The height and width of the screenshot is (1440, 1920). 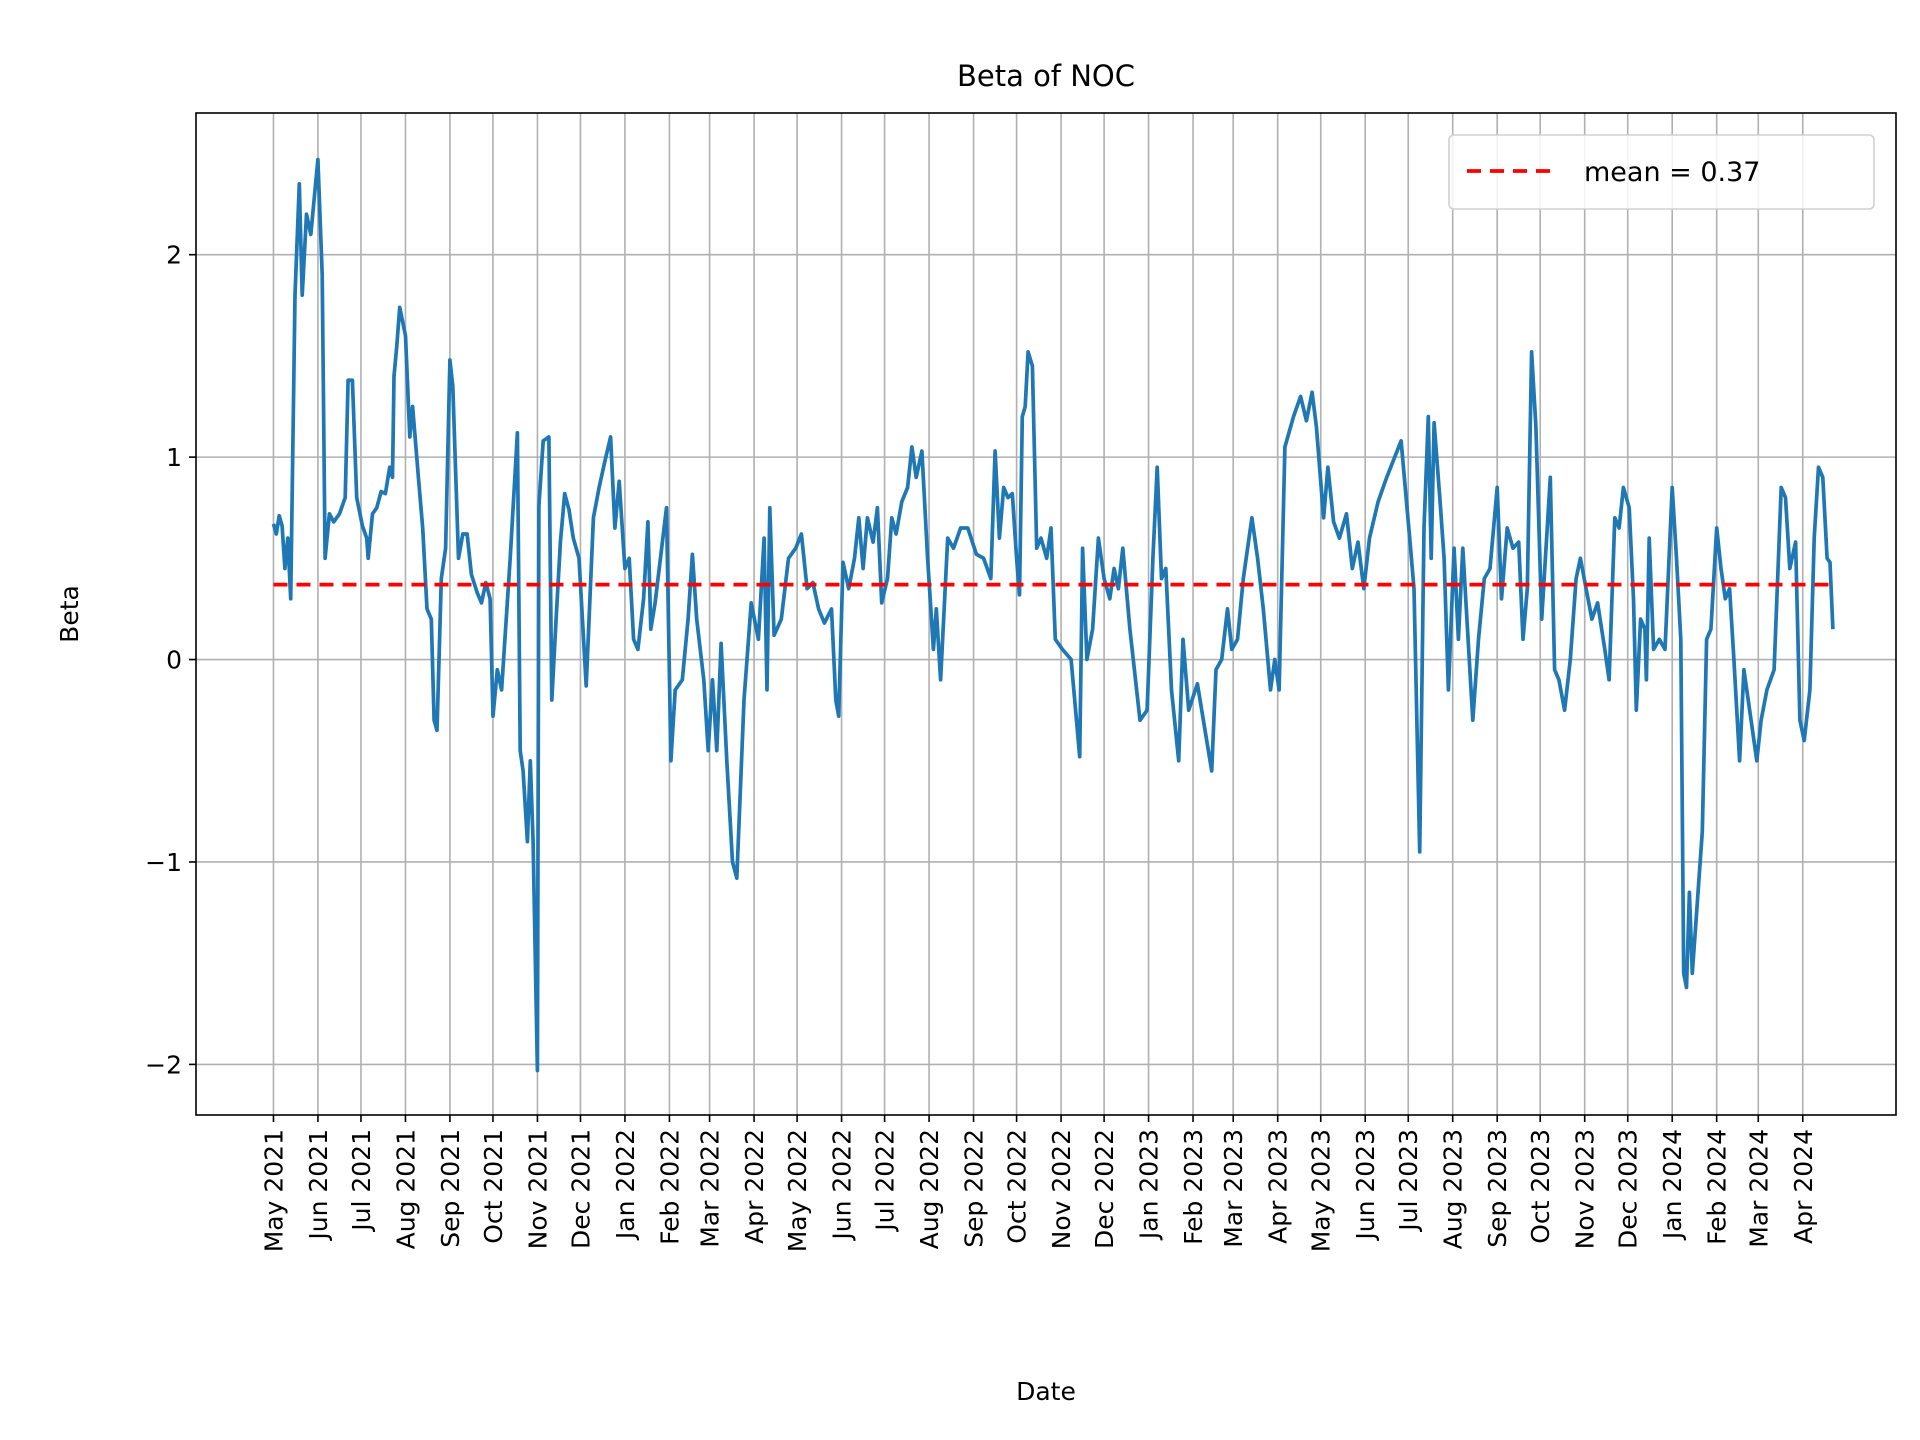 I want to click on x-tick-label: Aug 2021, so click(x=405, y=1189).